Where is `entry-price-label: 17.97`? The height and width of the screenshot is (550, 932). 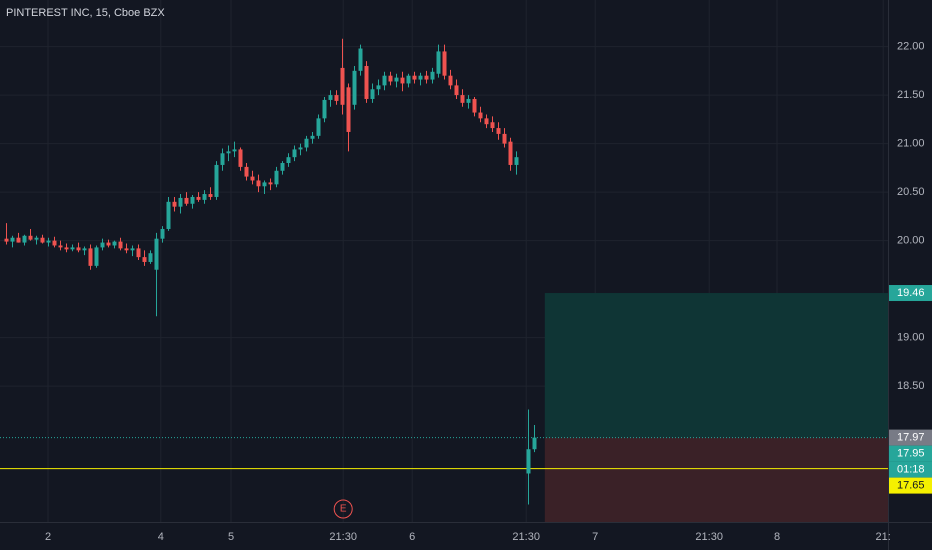 entry-price-label: 17.97 is located at coordinates (911, 437).